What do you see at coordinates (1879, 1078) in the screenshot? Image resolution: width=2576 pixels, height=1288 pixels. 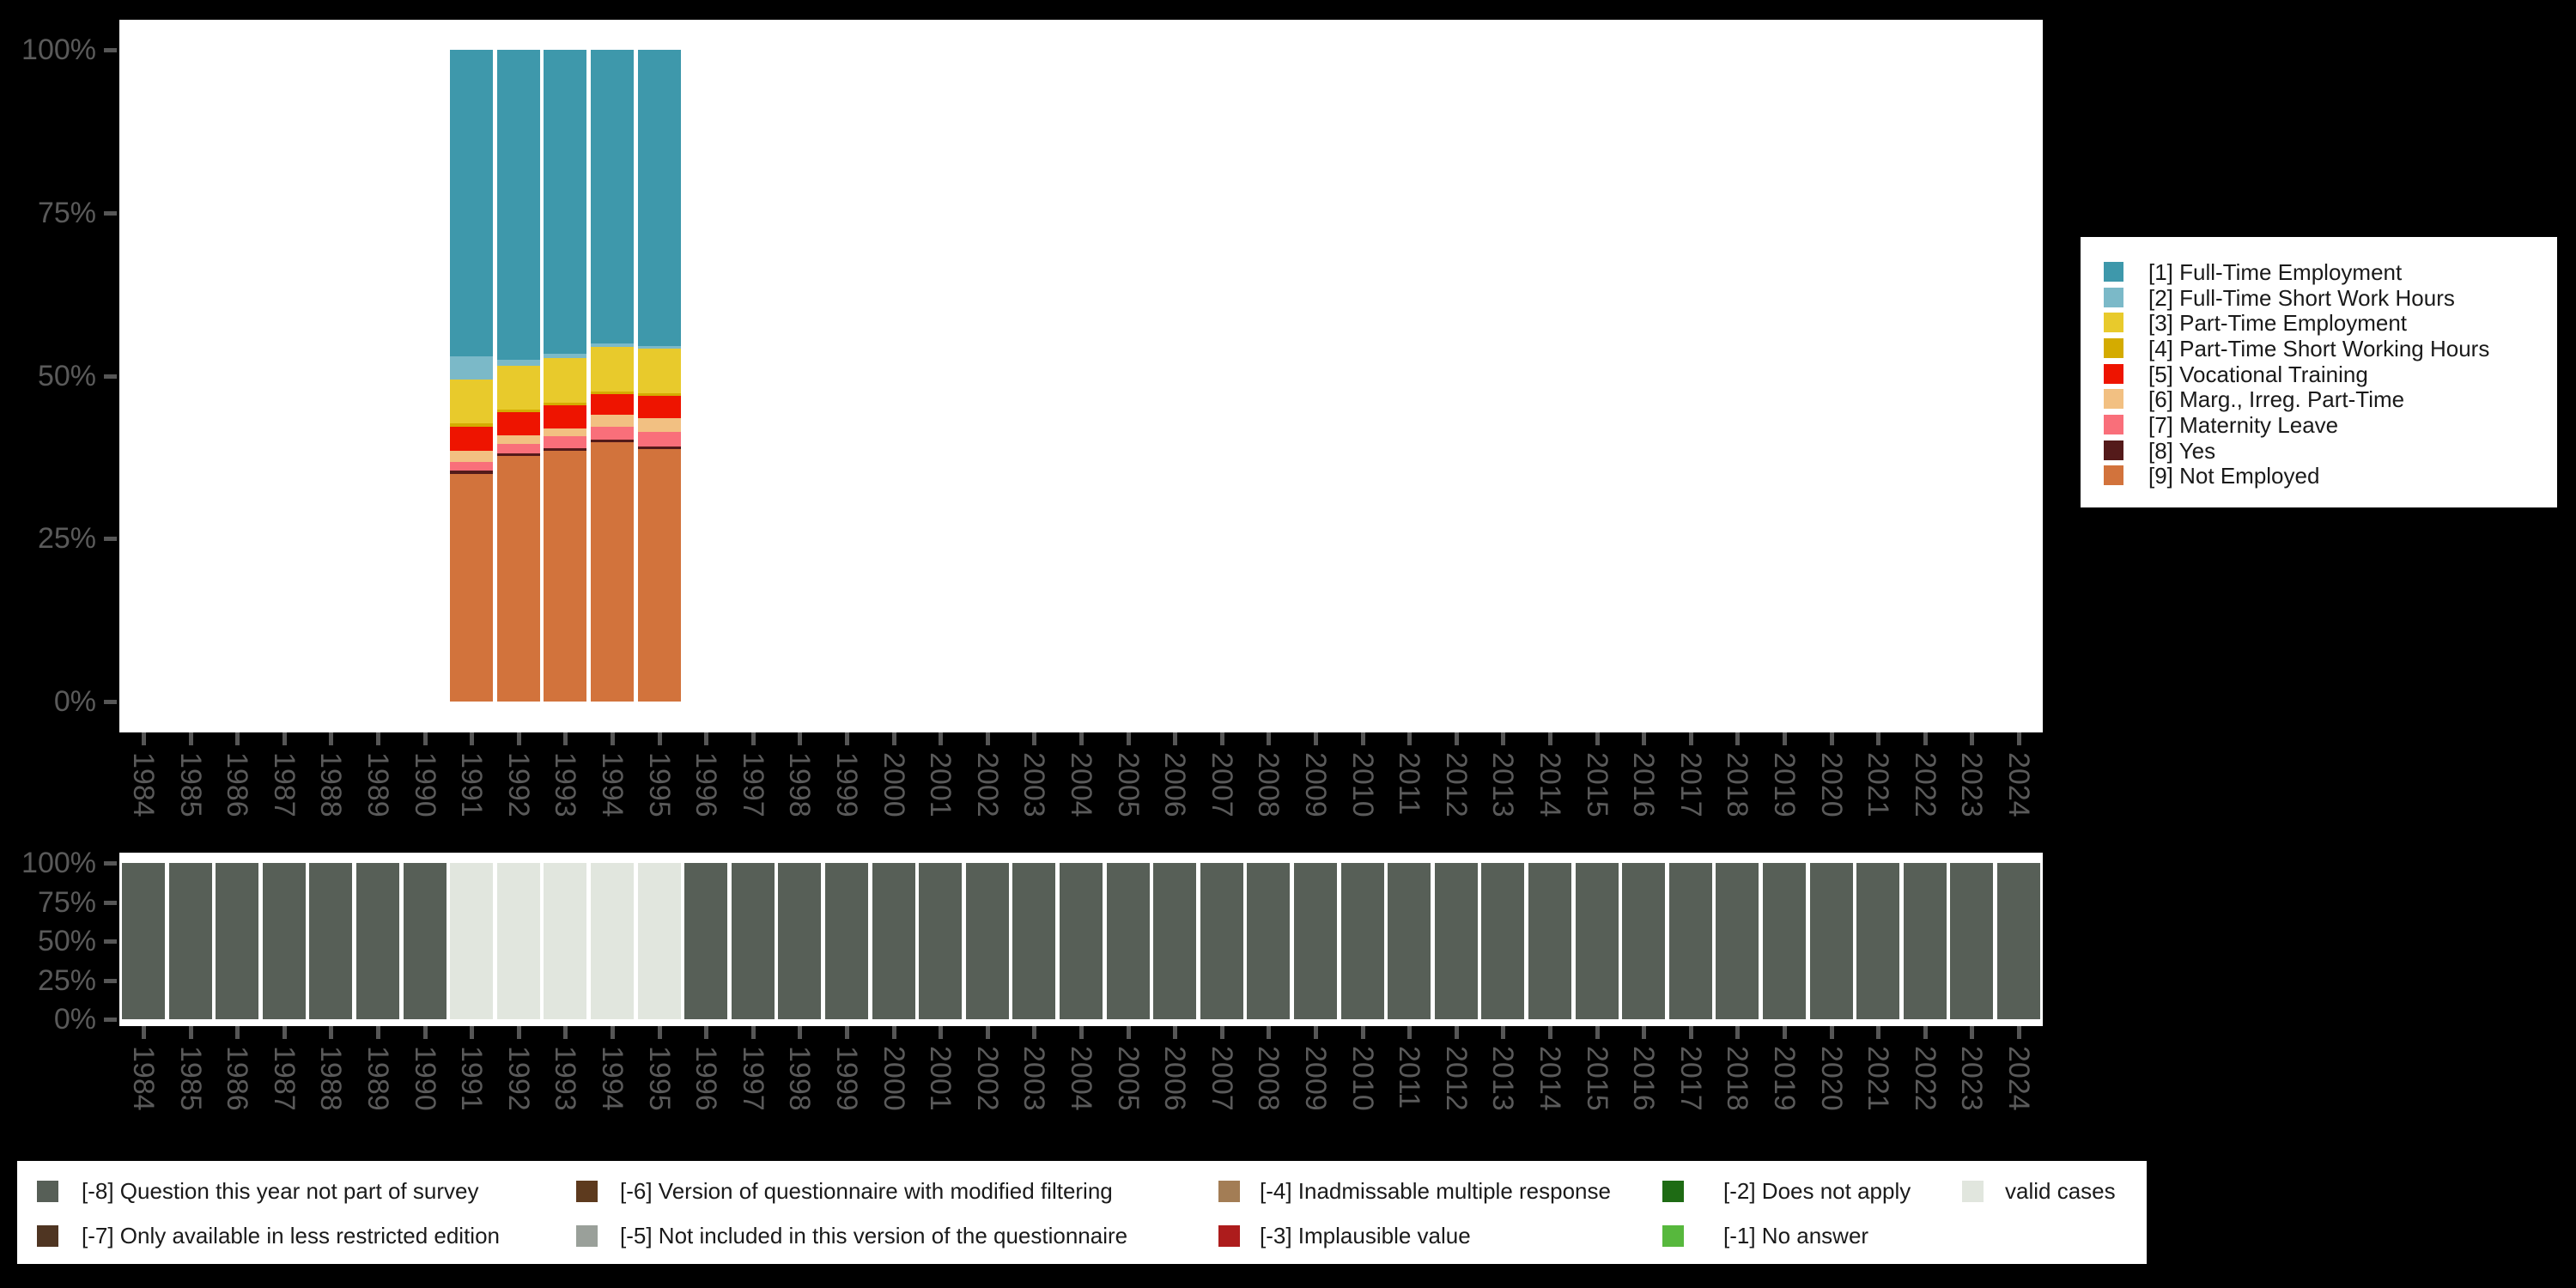 I see `year-label: 2021` at bounding box center [1879, 1078].